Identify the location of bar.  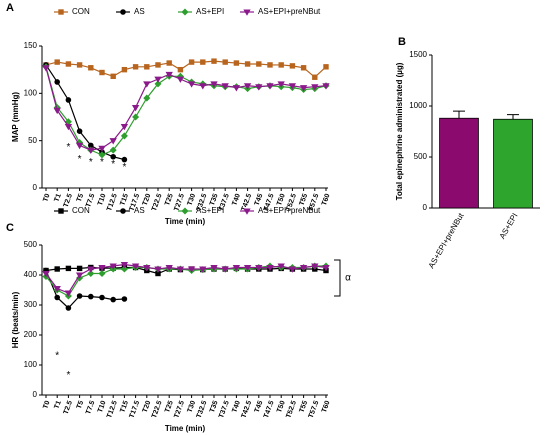
(459, 163).